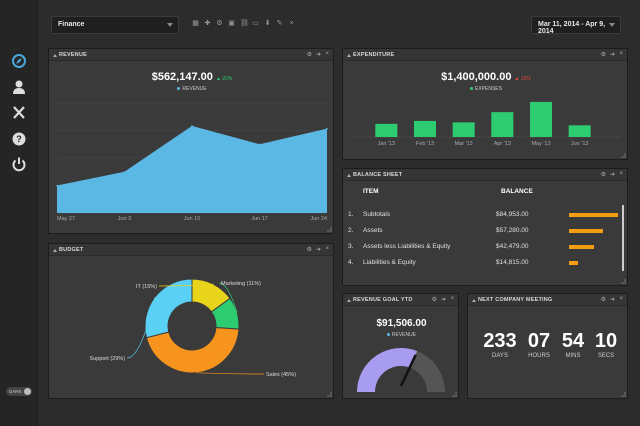 The height and width of the screenshot is (426, 640). Describe the element at coordinates (244, 23) in the screenshot. I see `link-icon: ⛓` at that location.